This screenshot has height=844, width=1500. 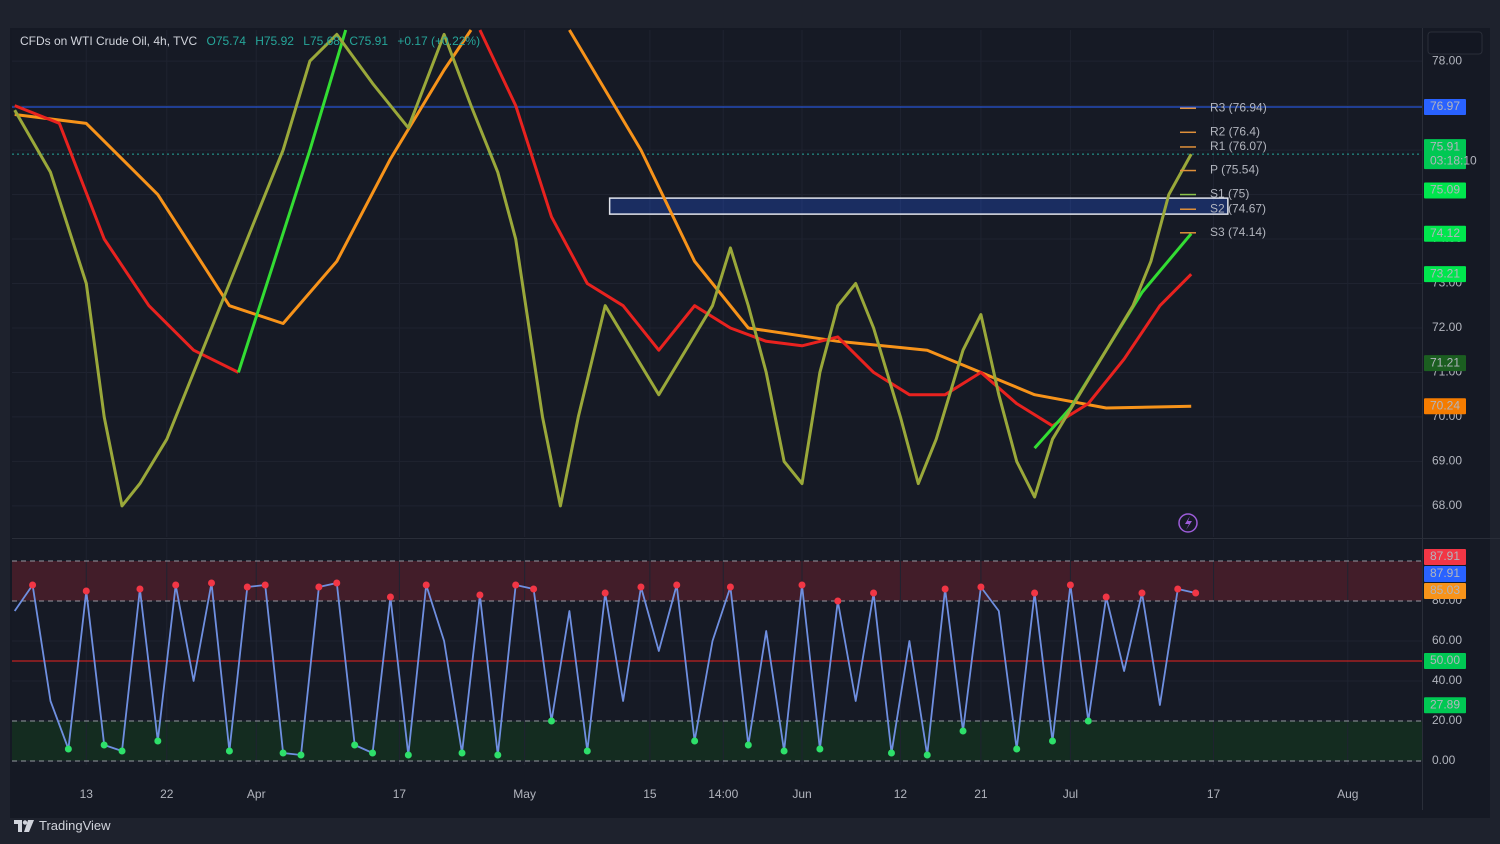 I want to click on brand-logo, so click(x=24, y=825).